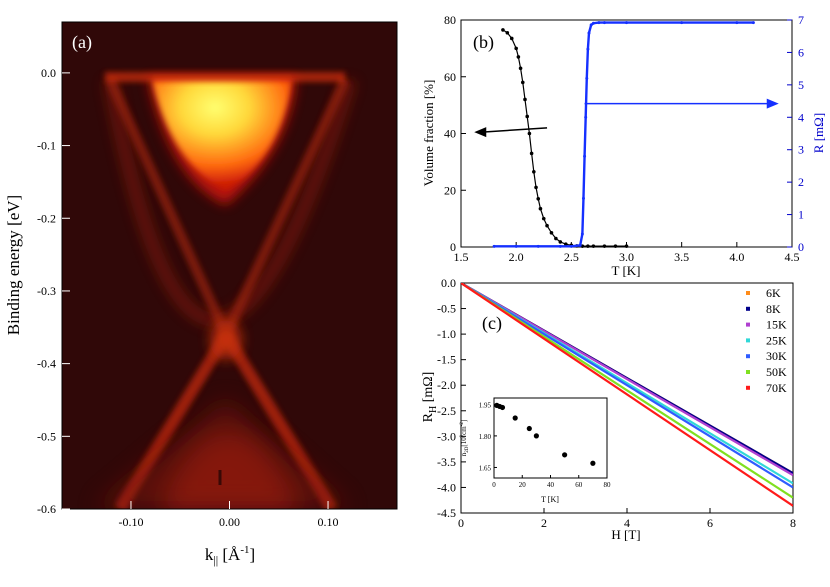  Describe the element at coordinates (625, 534) in the screenshot. I see `panel-c-xlabel: H [T]` at that location.